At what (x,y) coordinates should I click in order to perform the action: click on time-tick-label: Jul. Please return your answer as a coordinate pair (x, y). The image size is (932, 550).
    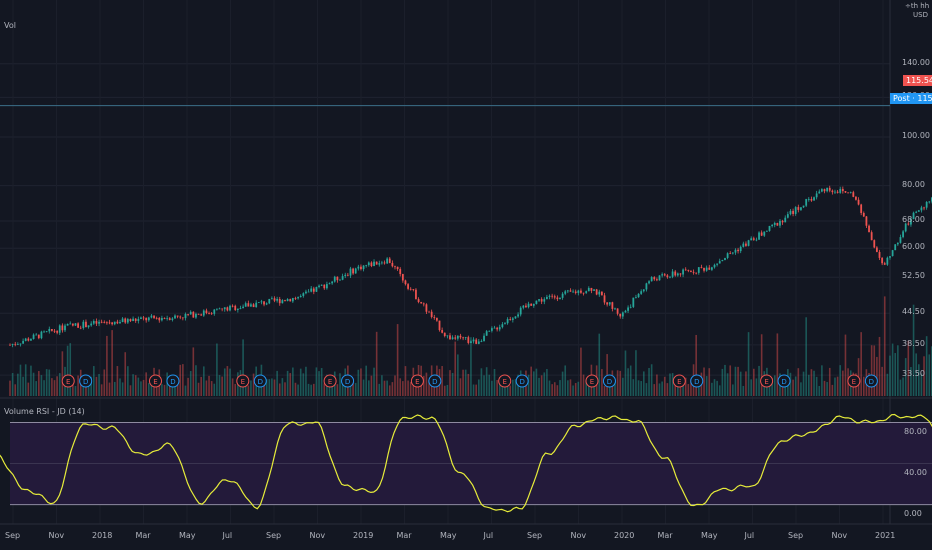
    Looking at the image, I should click on (227, 535).